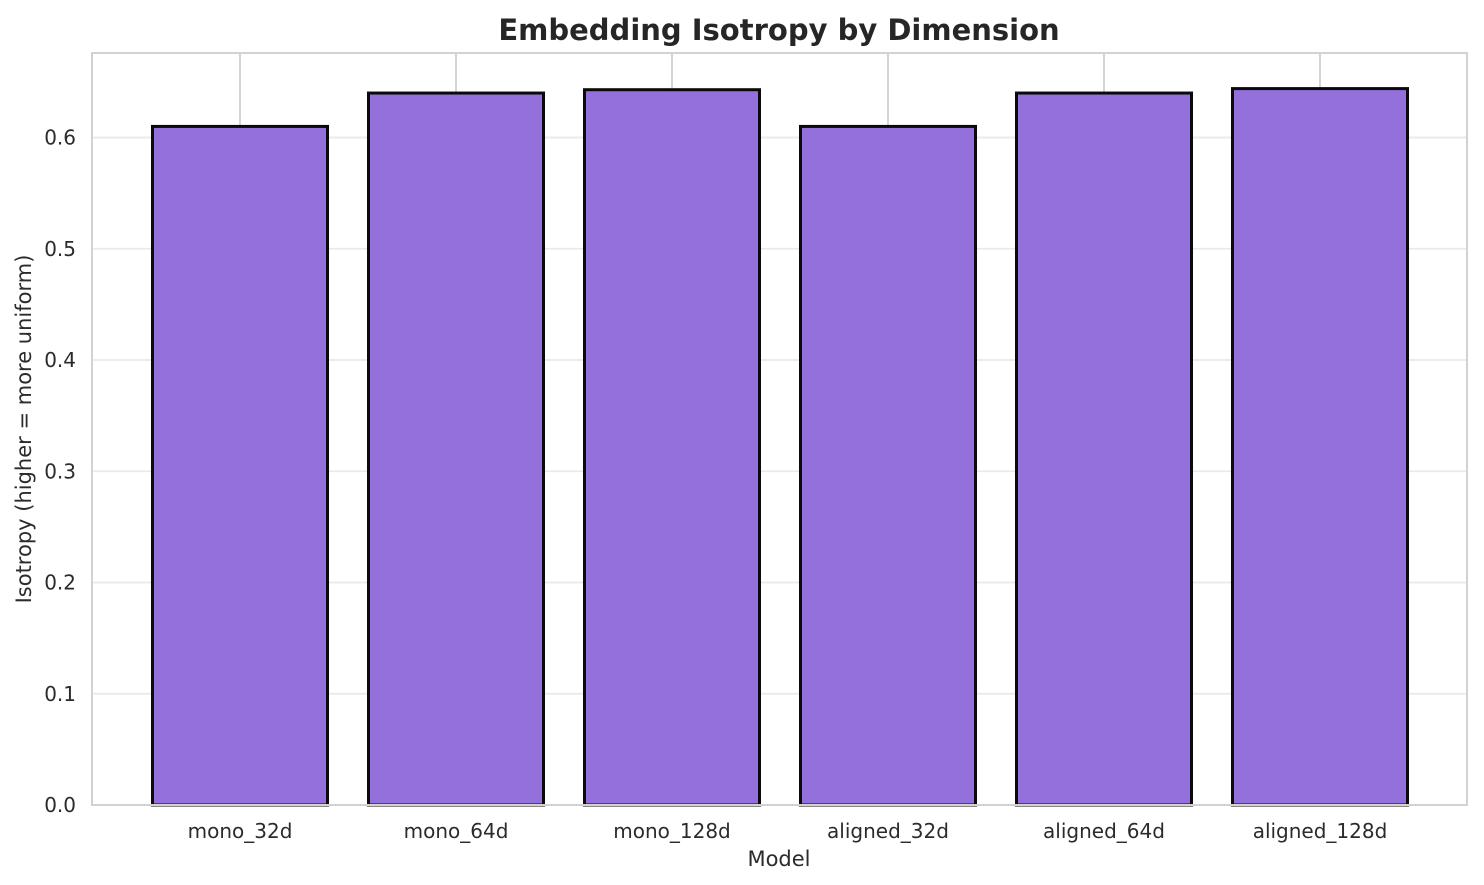 This screenshot has width=1484, height=885. What do you see at coordinates (60, 471) in the screenshot?
I see `y-tick-label: 0.3` at bounding box center [60, 471].